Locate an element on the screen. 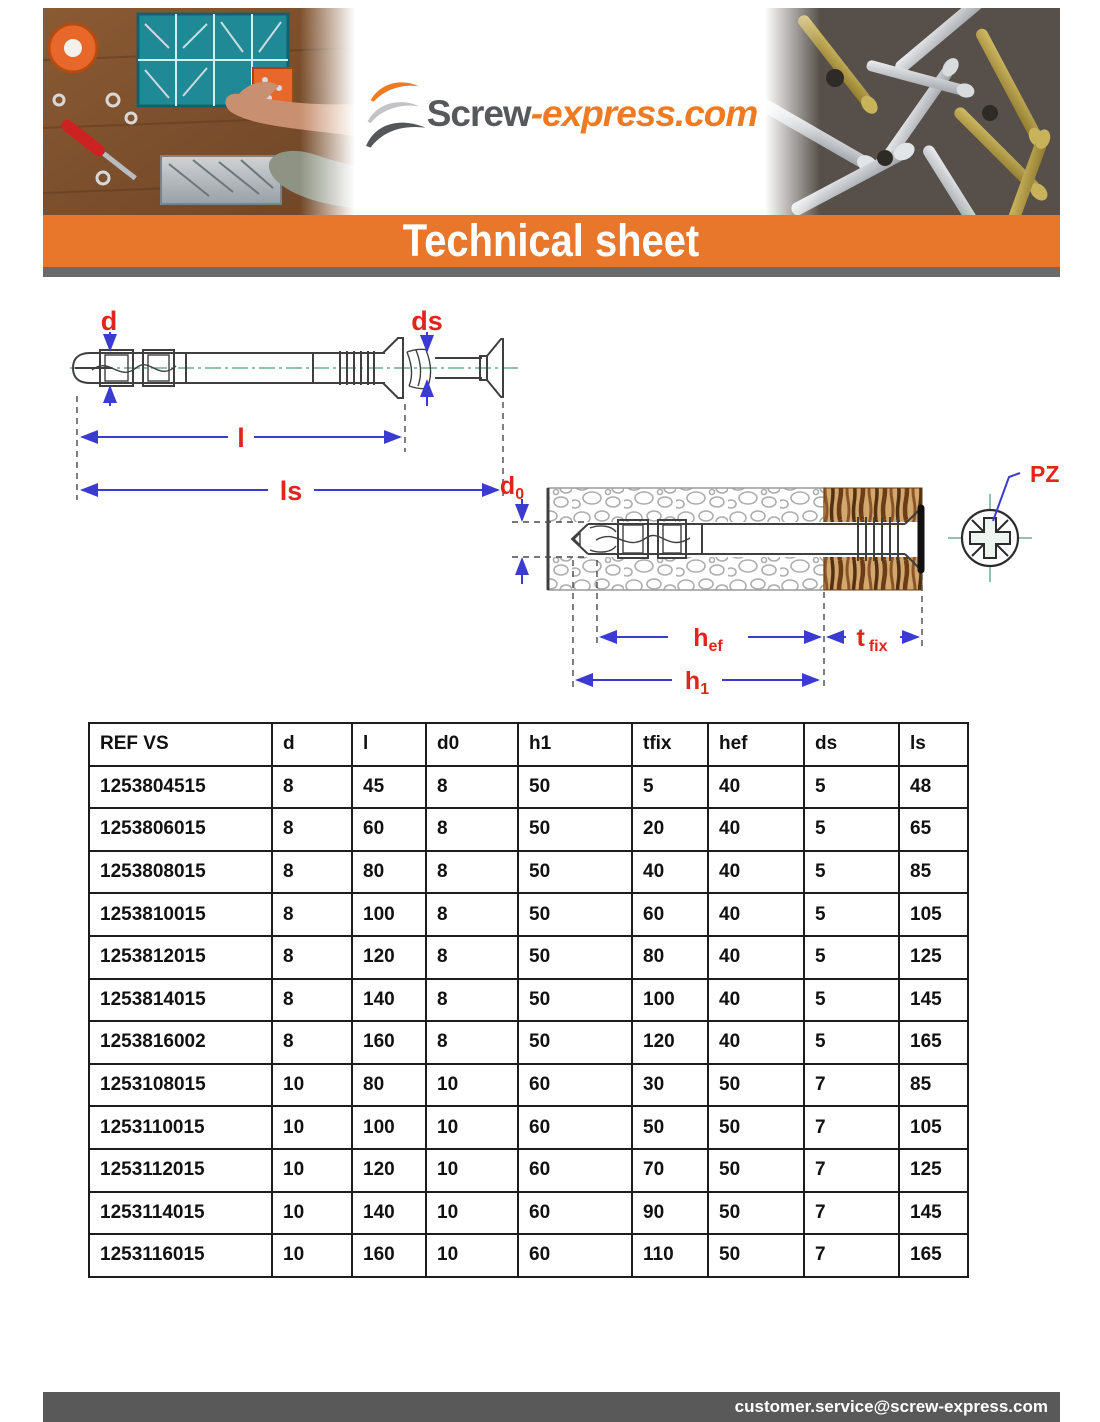  footer-email: customer.service@screw-express.com is located at coordinates (891, 1406).